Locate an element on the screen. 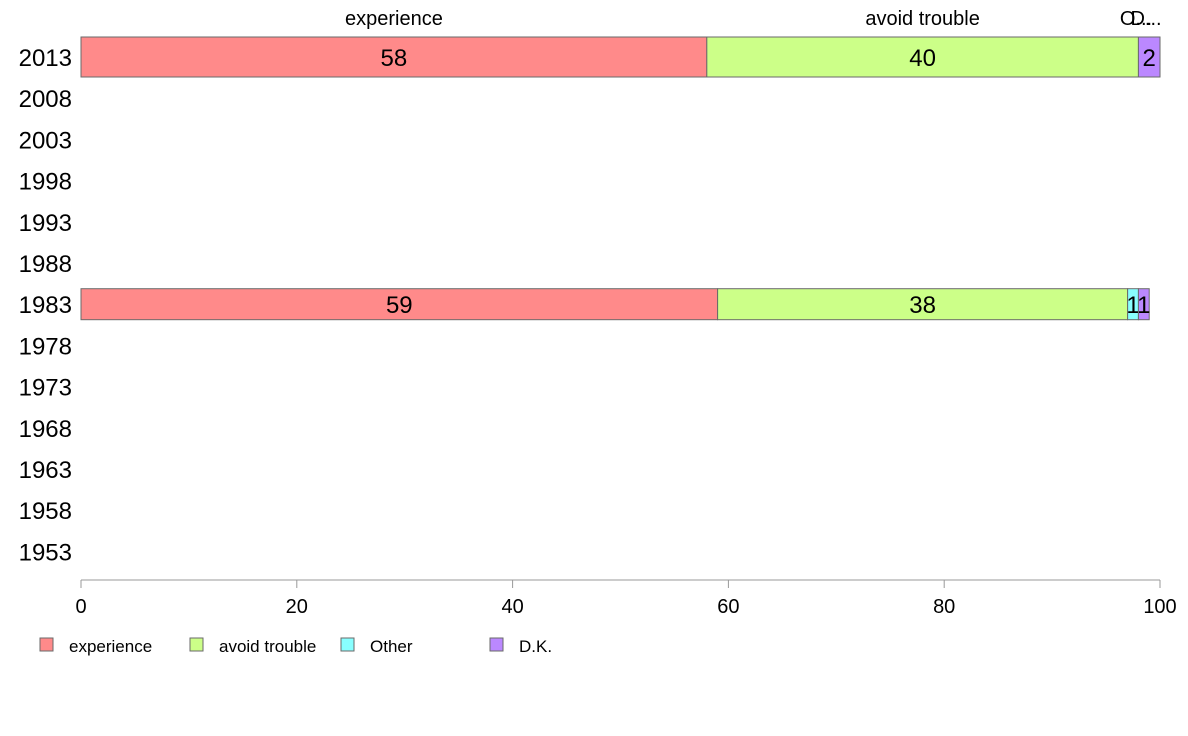  legend-label-1: avoid trouble is located at coordinates (267, 646).